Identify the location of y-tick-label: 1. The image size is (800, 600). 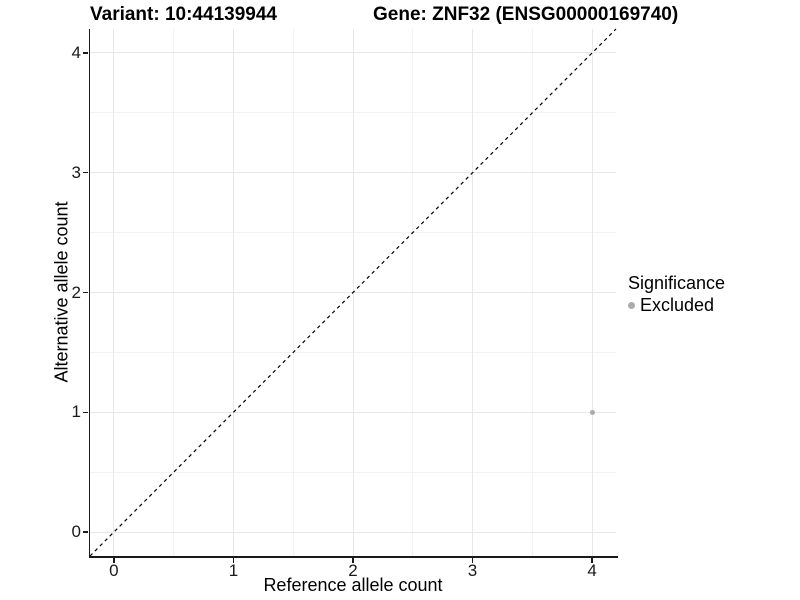
(76, 412).